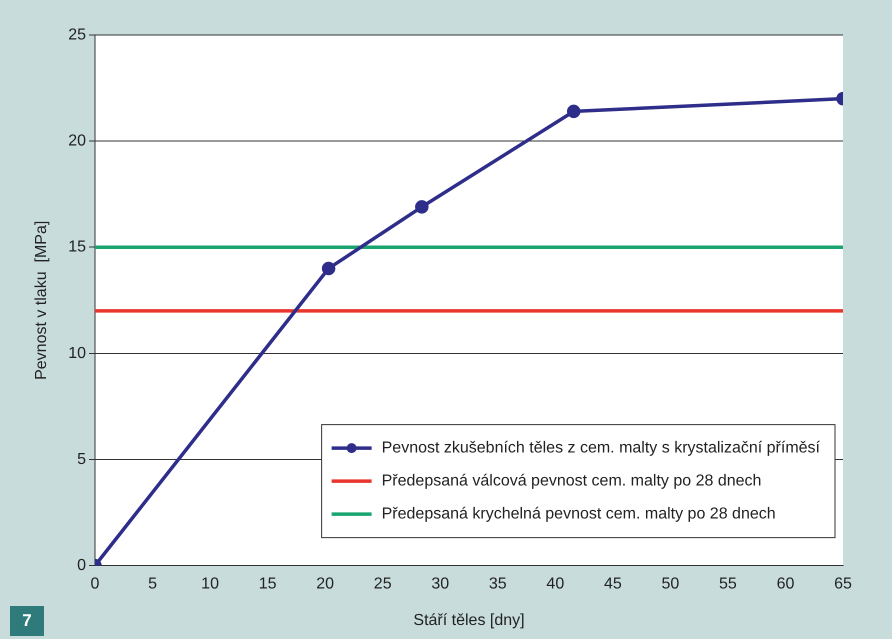 Image resolution: width=892 pixels, height=639 pixels. Describe the element at coordinates (325, 584) in the screenshot. I see `x-tick-label: 20` at that location.